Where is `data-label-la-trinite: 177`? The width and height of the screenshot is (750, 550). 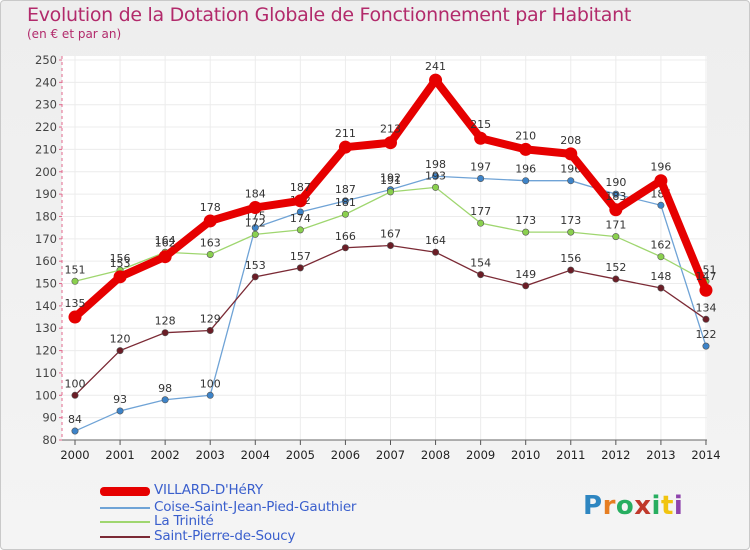
data-label-la-trinite: 177 is located at coordinates (480, 211).